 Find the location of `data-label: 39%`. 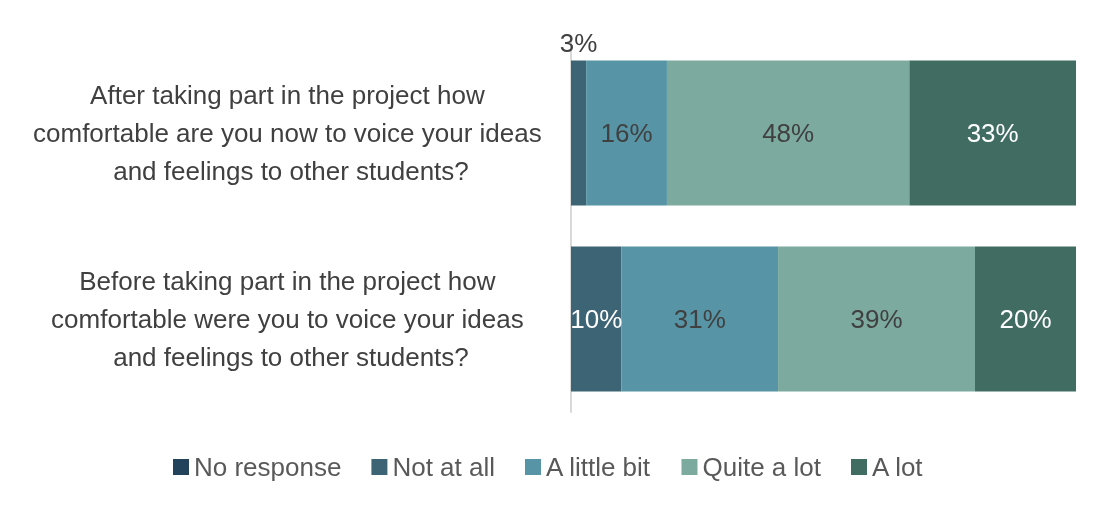

data-label: 39% is located at coordinates (876, 319).